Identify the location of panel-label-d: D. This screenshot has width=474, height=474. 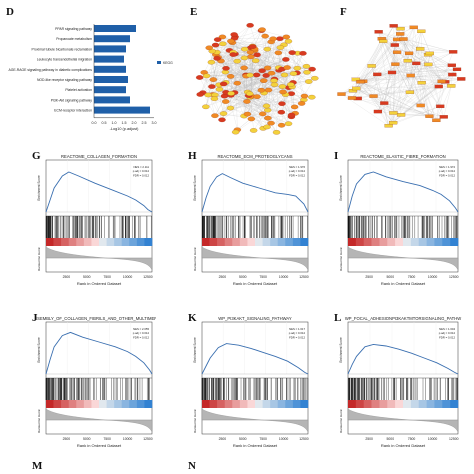
(10, 12).